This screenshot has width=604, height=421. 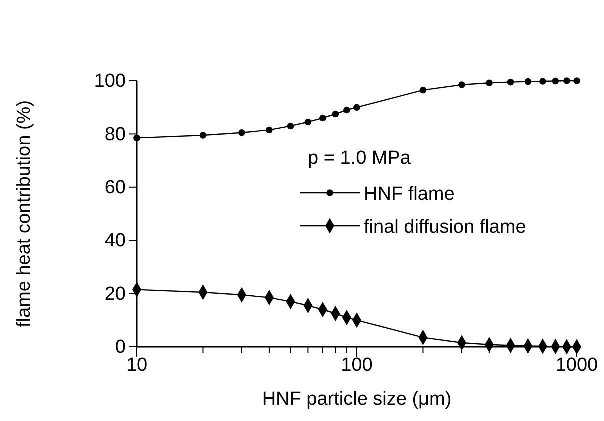 I want to click on x-tick-label: 100, so click(x=357, y=365).